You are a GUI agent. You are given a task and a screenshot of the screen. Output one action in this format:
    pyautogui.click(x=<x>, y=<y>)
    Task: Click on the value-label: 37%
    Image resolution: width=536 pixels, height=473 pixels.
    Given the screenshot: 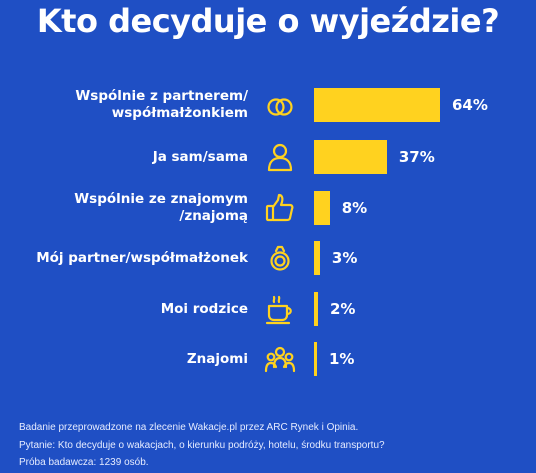 What is the action you would take?
    pyautogui.click(x=416, y=157)
    